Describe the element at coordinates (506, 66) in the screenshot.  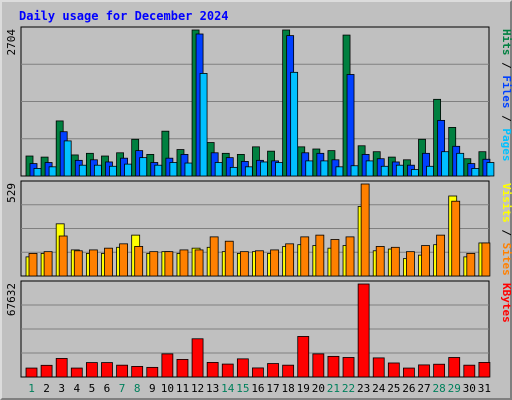
I see `axis-label-part: /` at that location.